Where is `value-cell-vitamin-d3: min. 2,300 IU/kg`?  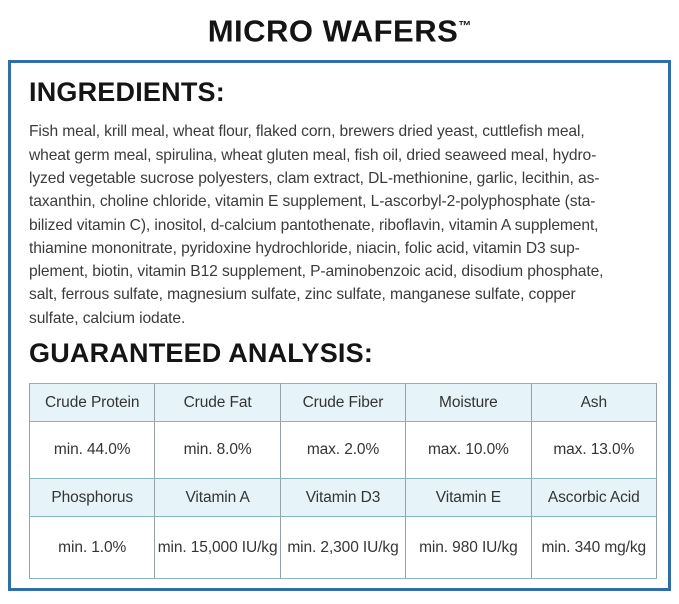 value-cell-vitamin-d3: min. 2,300 IU/kg is located at coordinates (343, 547).